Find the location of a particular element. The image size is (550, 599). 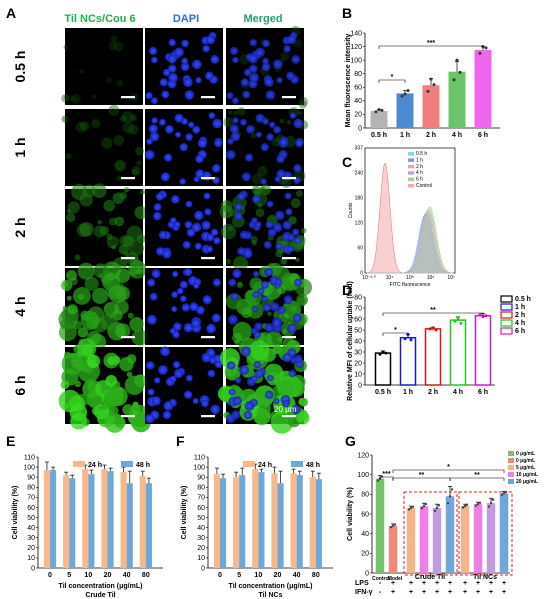

legend-label: 0.5 h is located at coordinates (421, 154).